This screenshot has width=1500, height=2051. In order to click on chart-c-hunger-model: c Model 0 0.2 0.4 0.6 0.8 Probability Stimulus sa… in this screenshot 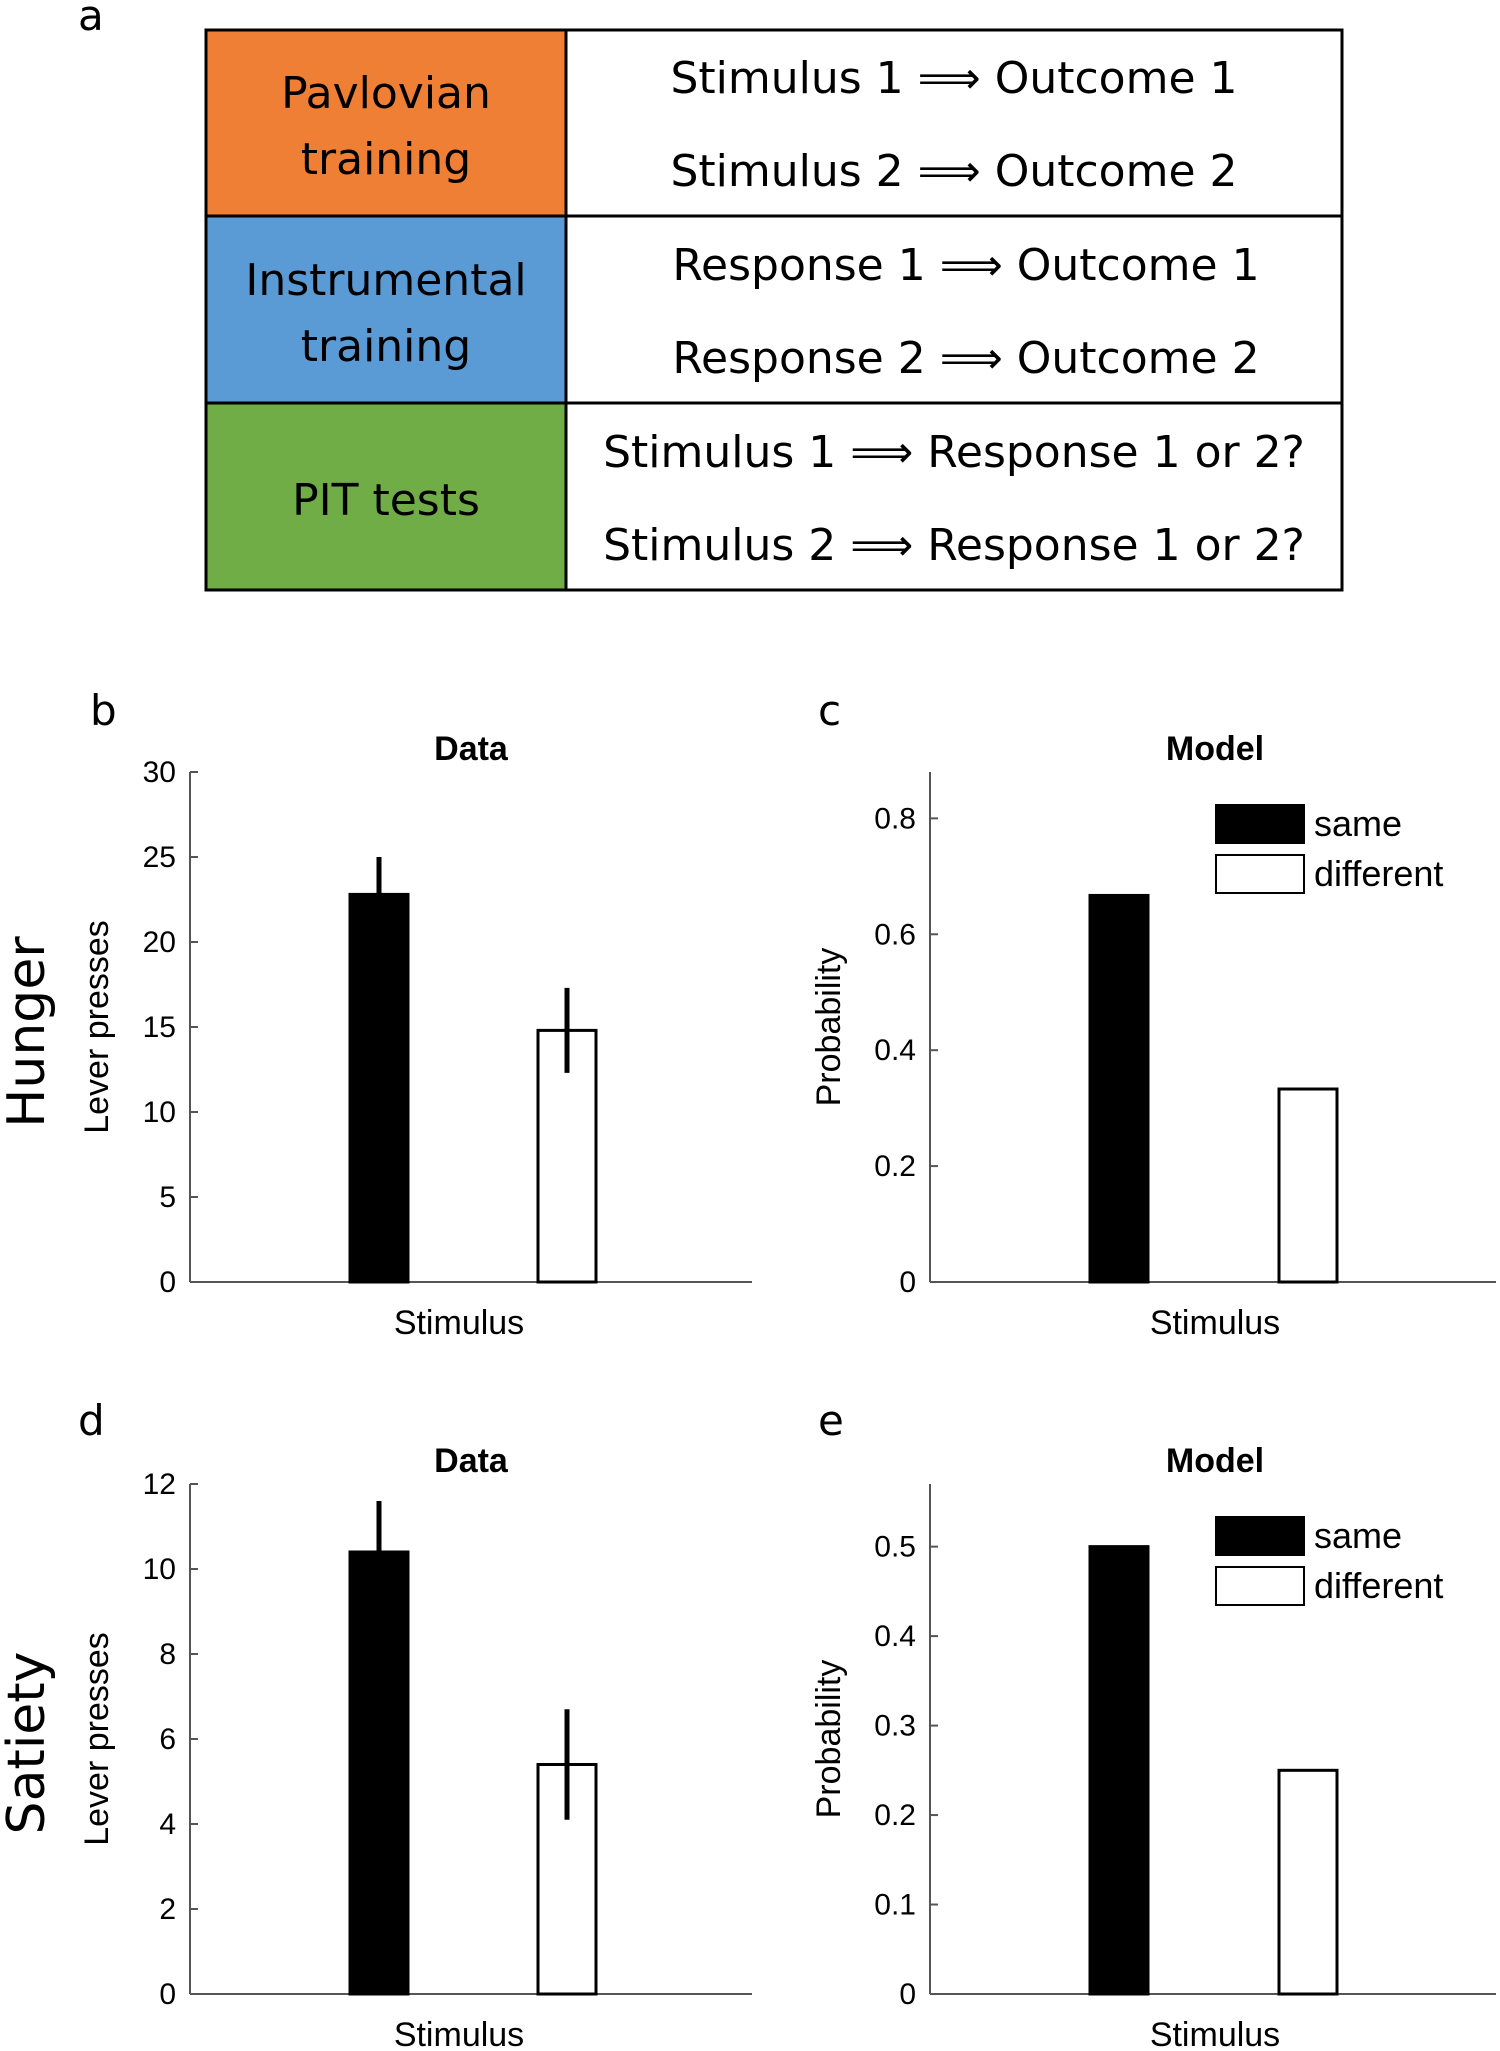, I will do `click(1153, 1014)`.